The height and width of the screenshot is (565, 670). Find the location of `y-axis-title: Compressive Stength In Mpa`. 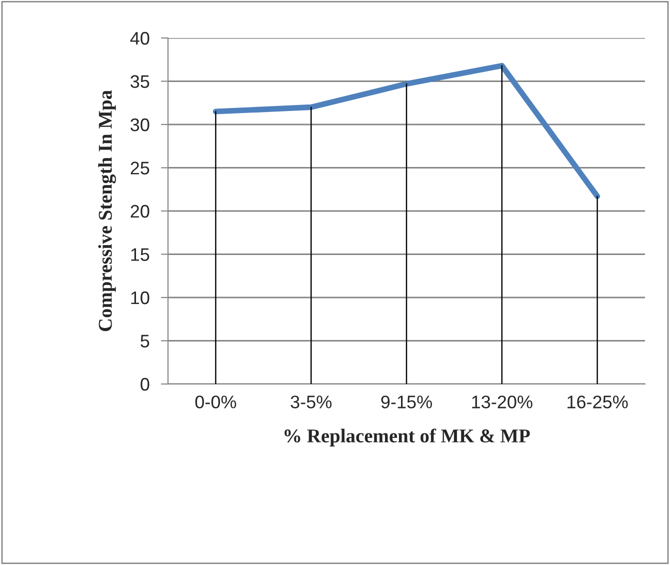

y-axis-title: Compressive Stength In Mpa is located at coordinates (107, 211).